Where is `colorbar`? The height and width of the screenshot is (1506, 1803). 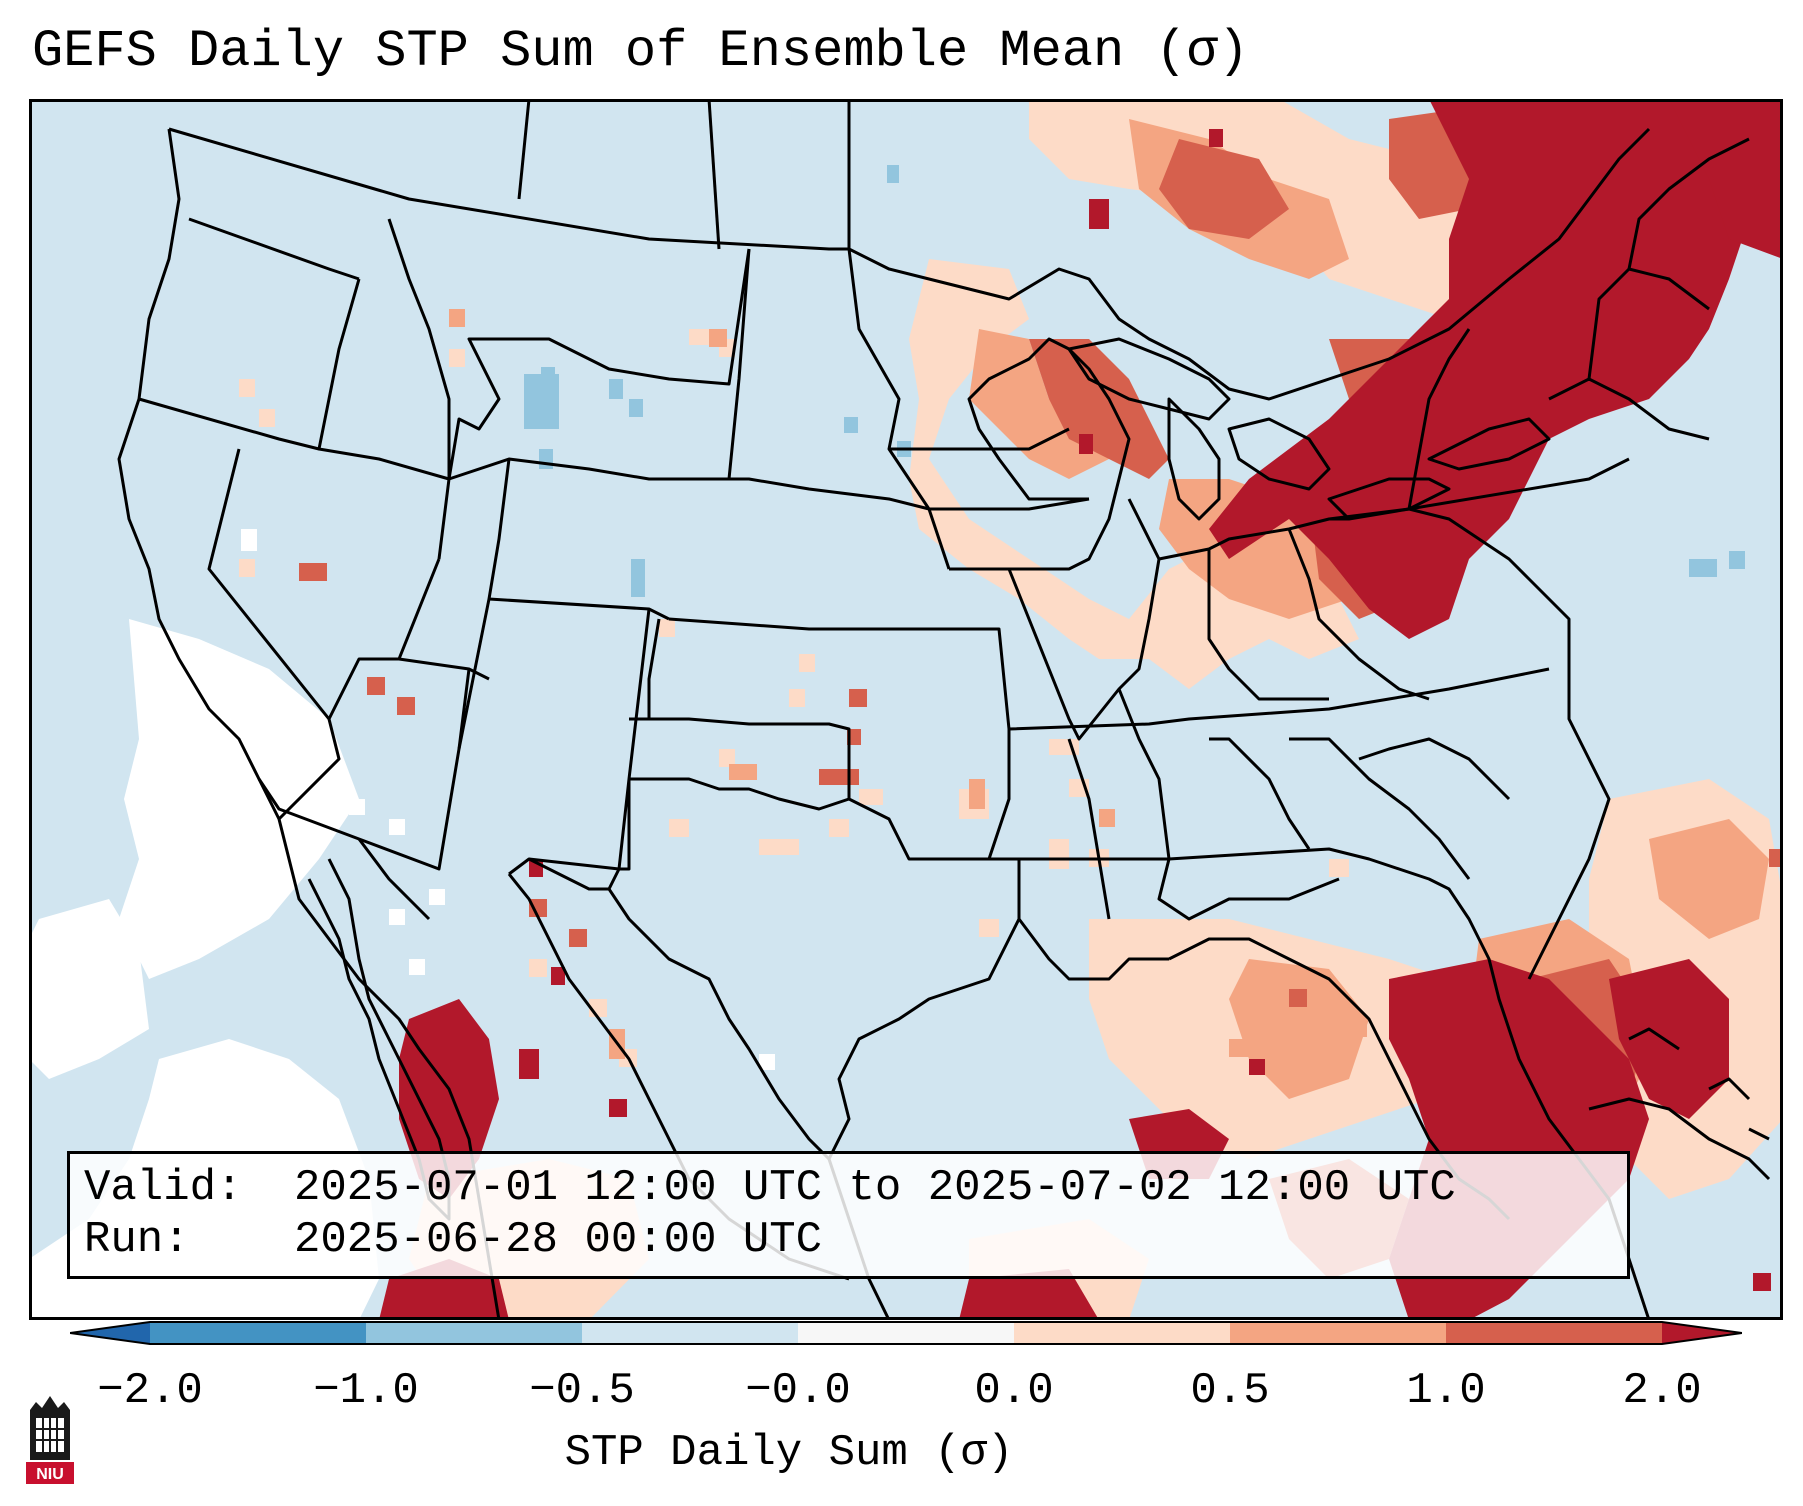 colorbar is located at coordinates (906, 1333).